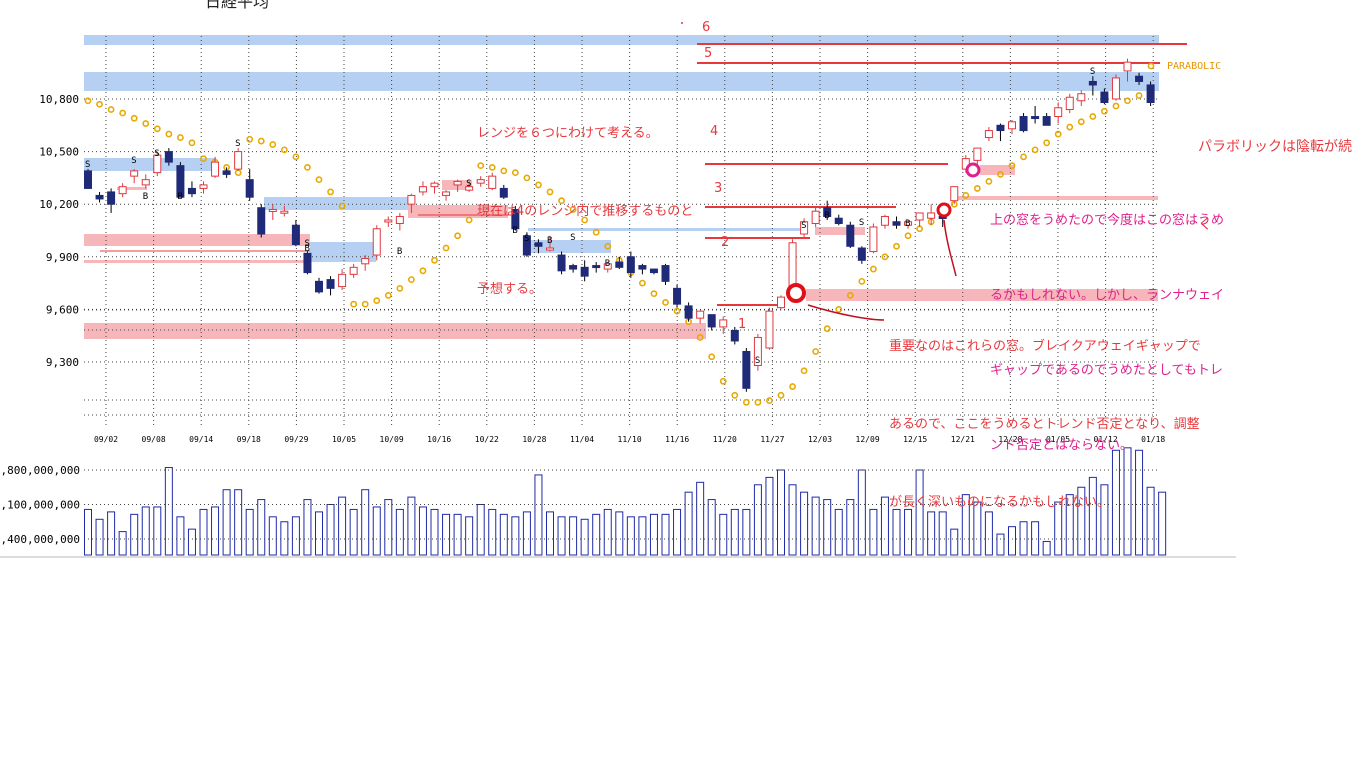 The height and width of the screenshot is (768, 1366). I want to click on x-tick-label: 09/14, so click(201, 439).